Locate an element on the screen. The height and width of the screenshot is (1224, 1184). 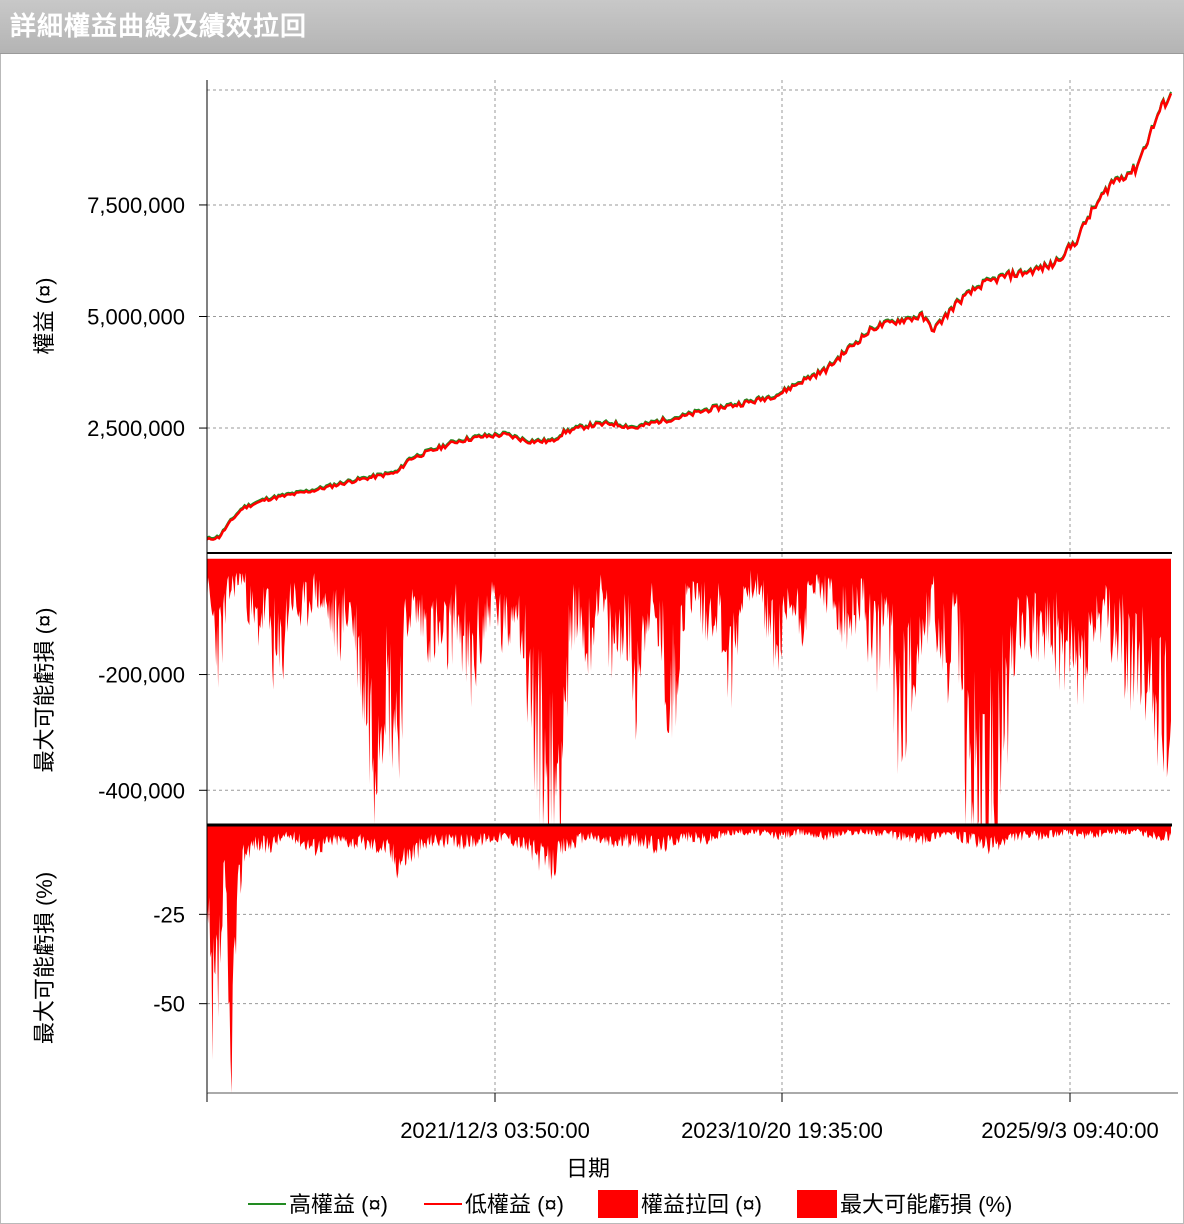
equity-axis-title: 權益 (¤) is located at coordinates (44, 315).